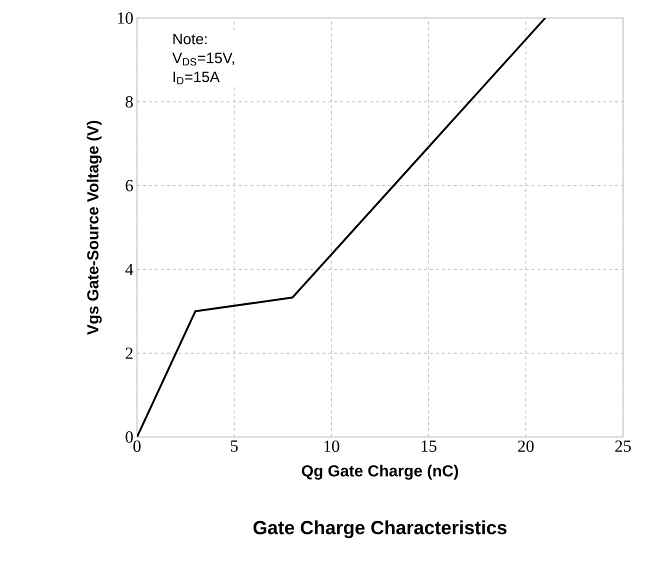  I want to click on annotation: Note:, so click(190, 39).